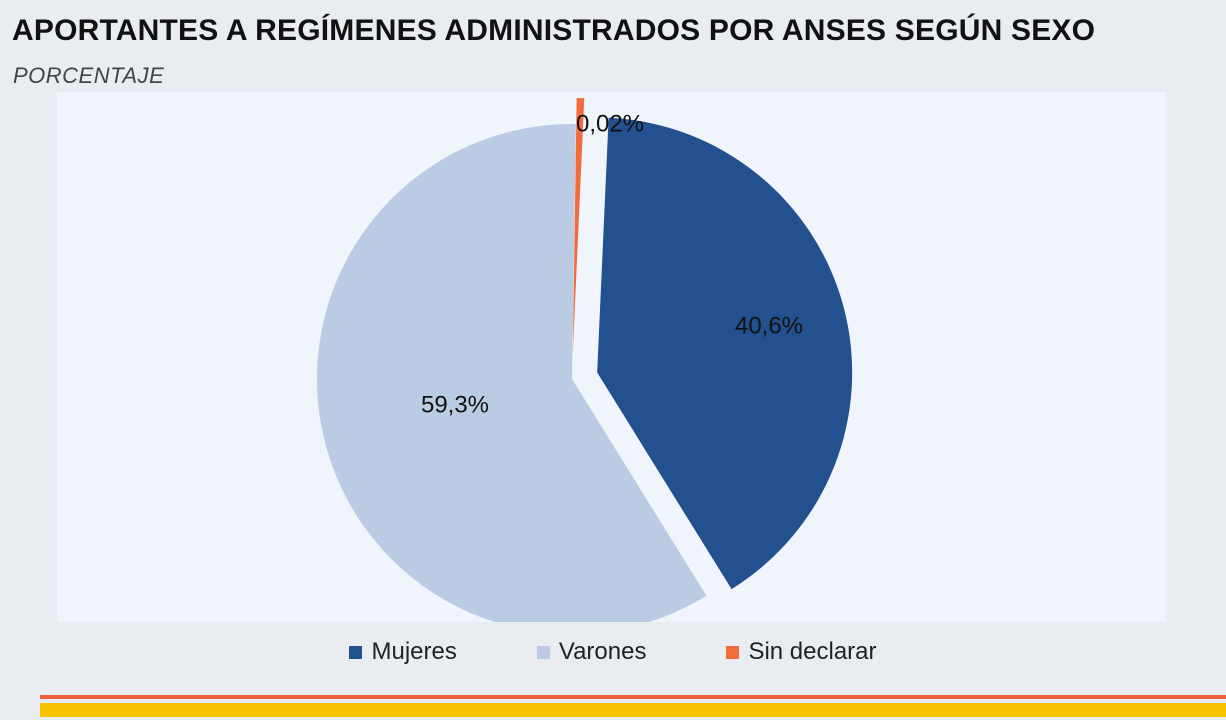 This screenshot has width=1226, height=720. I want to click on data-label-varones: 59,3%, so click(455, 404).